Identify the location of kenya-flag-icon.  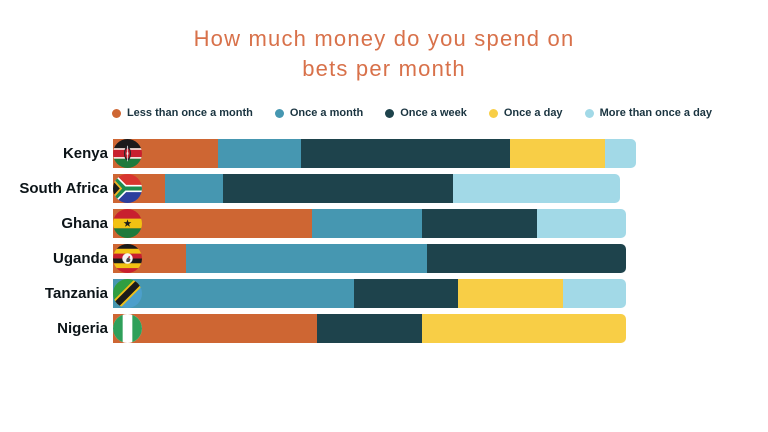
(127, 153).